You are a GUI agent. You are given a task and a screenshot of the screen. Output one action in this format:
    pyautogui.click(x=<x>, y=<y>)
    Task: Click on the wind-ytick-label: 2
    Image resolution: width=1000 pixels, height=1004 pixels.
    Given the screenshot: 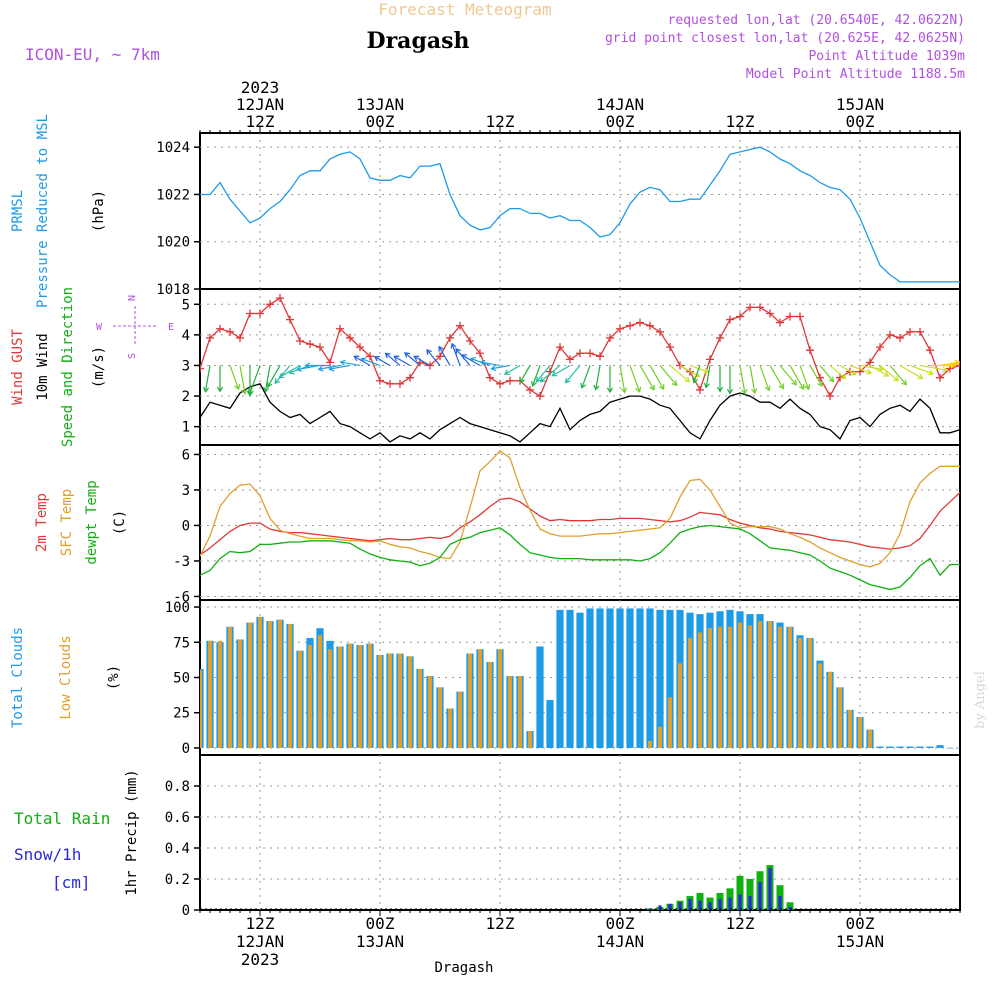 What is the action you would take?
    pyautogui.click(x=186, y=397)
    